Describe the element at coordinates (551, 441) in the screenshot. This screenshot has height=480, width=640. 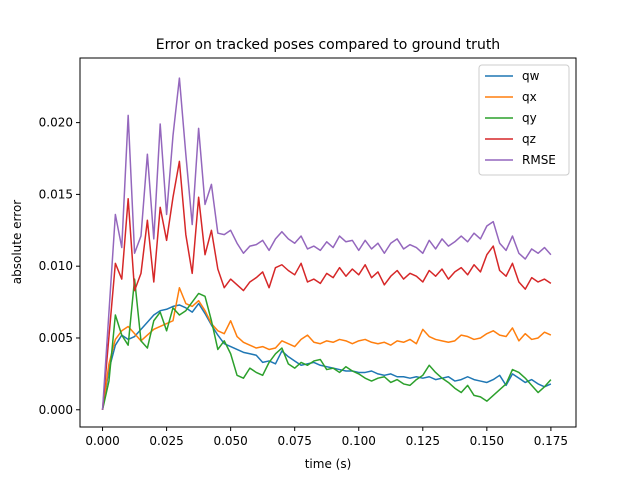
I see `x-tick-label: 0.175` at that location.